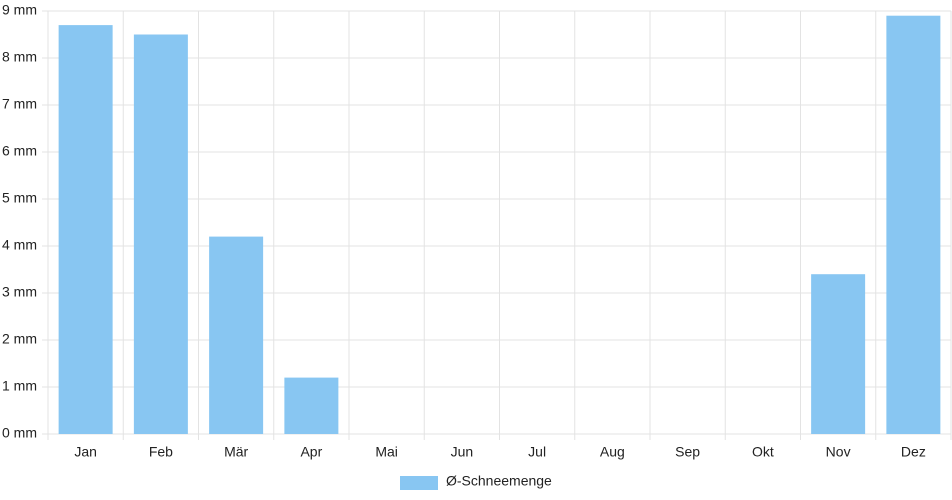 This screenshot has width=952, height=500. I want to click on legend-label: Ø-Schneemenge, so click(499, 481).